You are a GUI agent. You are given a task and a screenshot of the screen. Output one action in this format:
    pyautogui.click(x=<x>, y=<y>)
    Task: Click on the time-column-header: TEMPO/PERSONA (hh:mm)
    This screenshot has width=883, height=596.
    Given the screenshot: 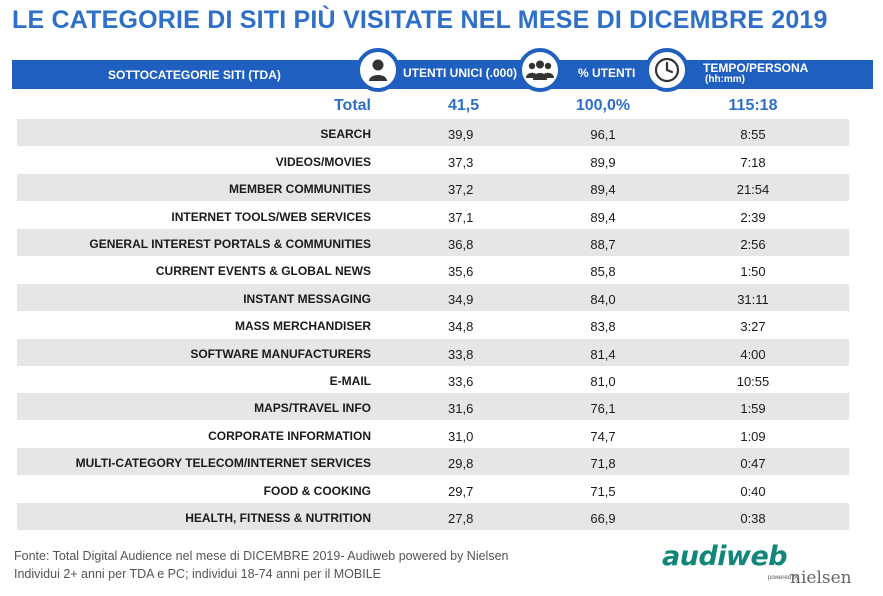 What is the action you would take?
    pyautogui.click(x=756, y=73)
    